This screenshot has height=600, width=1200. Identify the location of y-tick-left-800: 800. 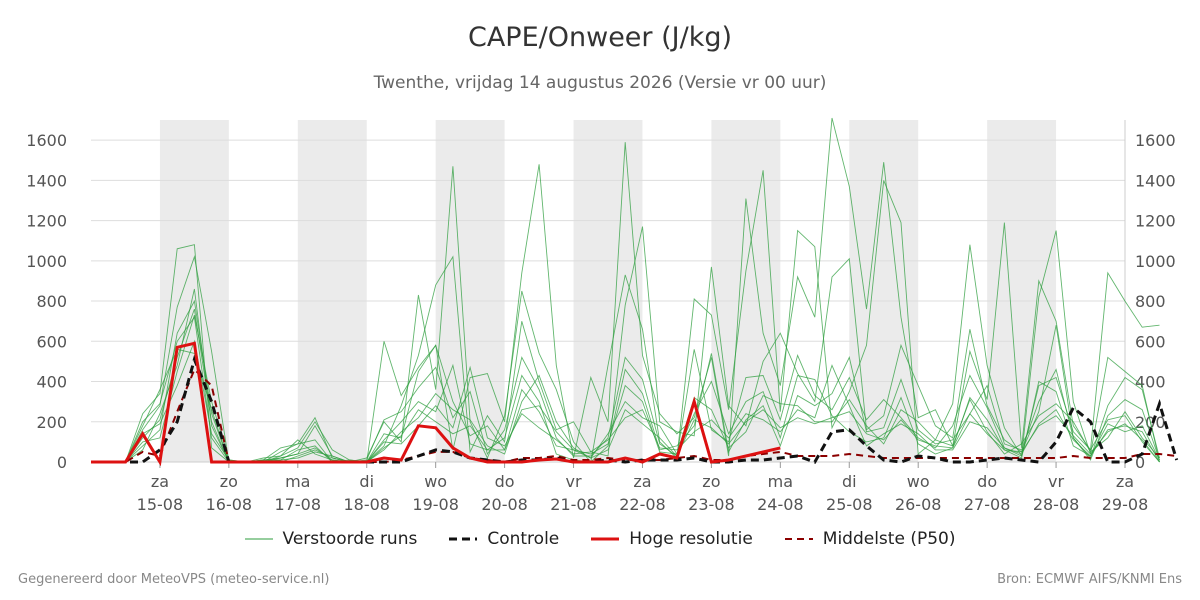
(51, 301).